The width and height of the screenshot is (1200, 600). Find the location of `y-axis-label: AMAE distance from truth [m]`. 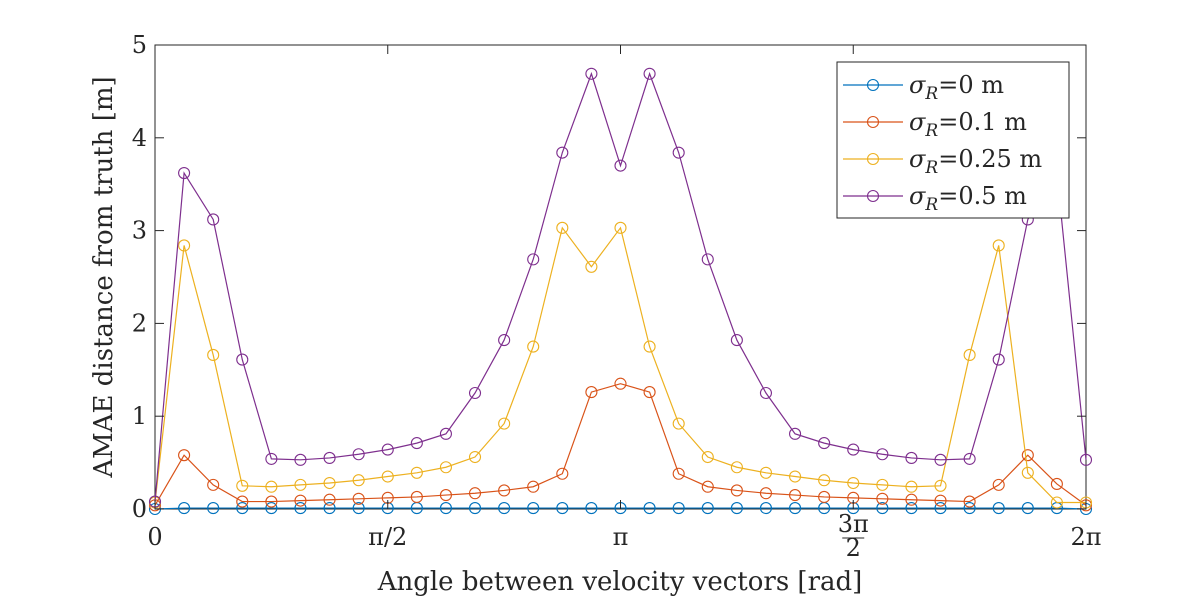

y-axis-label: AMAE distance from truth [m] is located at coordinates (104, 277).